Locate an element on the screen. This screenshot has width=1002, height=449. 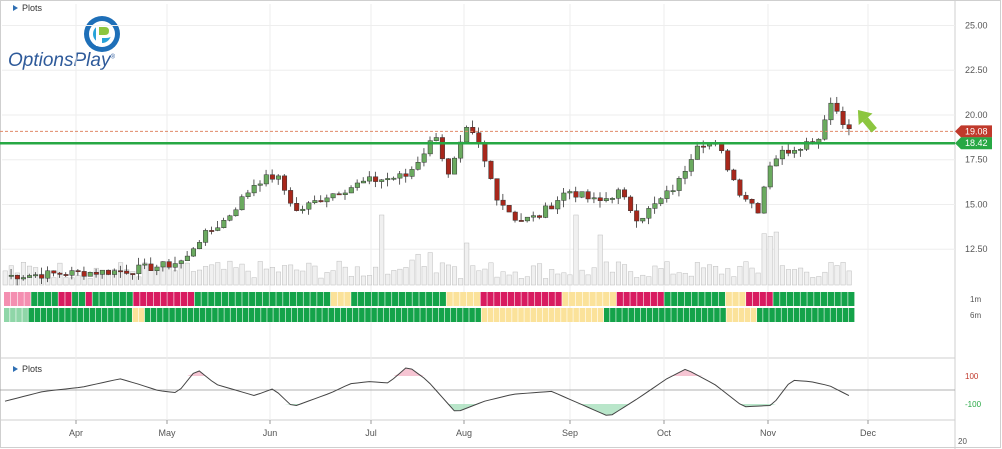
osc-overbought-fill is located at coordinates (427, 372).